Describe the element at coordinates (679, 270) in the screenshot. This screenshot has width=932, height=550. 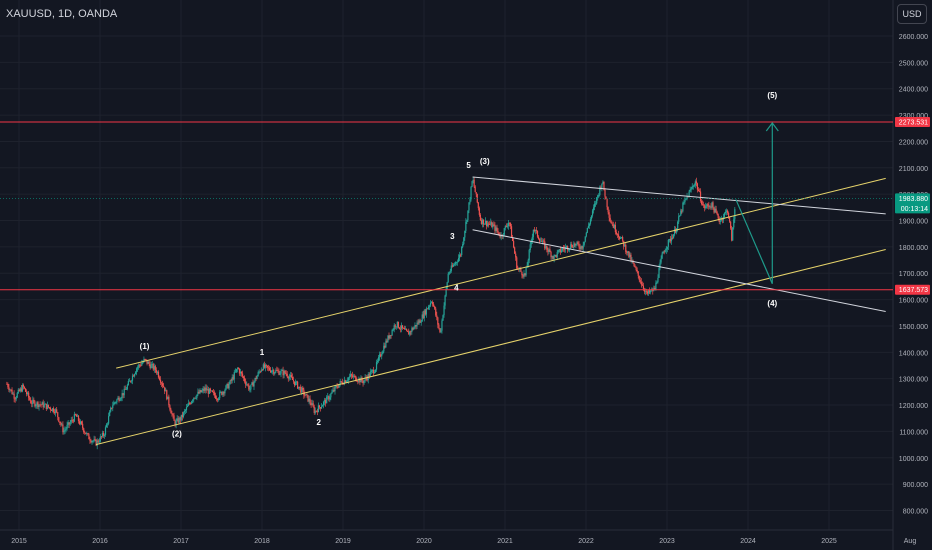
I see `flag-lower-line` at that location.